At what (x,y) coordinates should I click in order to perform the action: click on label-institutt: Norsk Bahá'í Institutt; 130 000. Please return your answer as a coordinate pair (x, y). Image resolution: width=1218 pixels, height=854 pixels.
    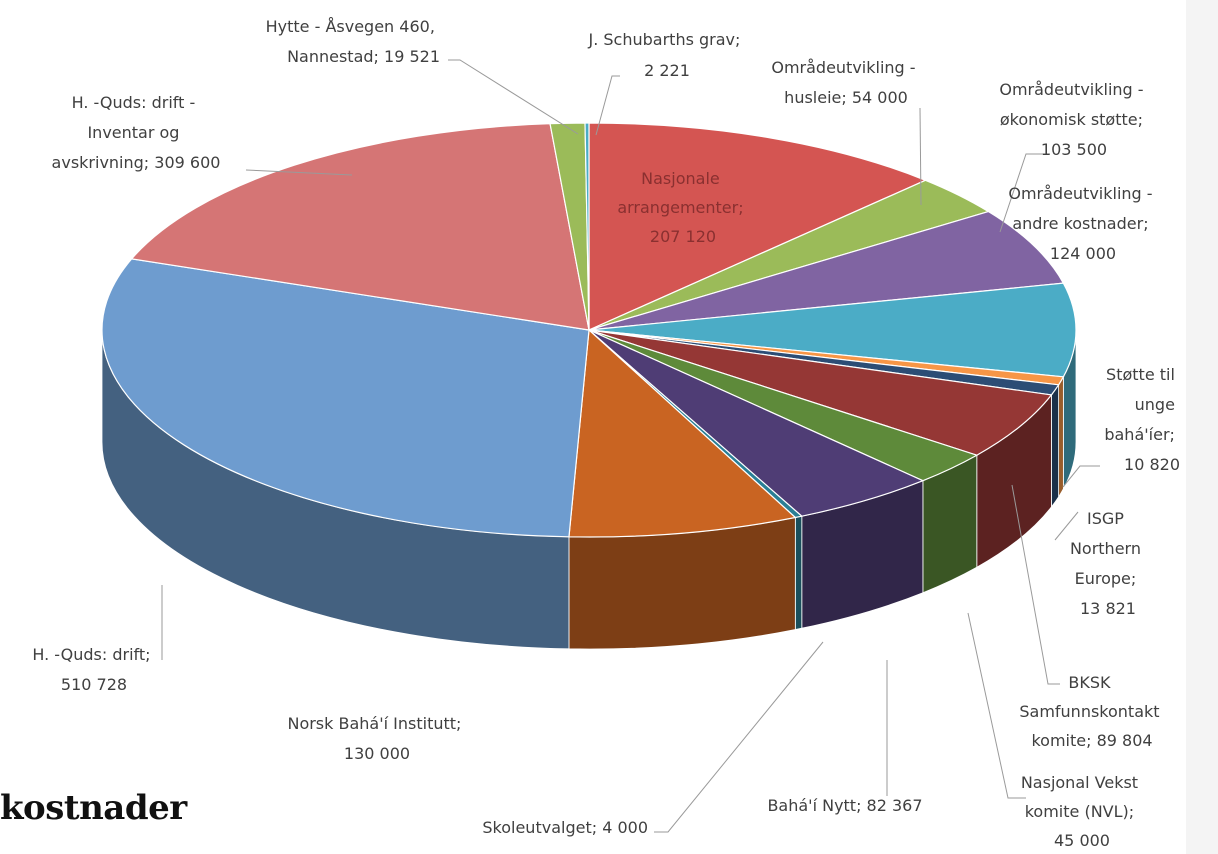
    Looking at the image, I should click on (376, 738).